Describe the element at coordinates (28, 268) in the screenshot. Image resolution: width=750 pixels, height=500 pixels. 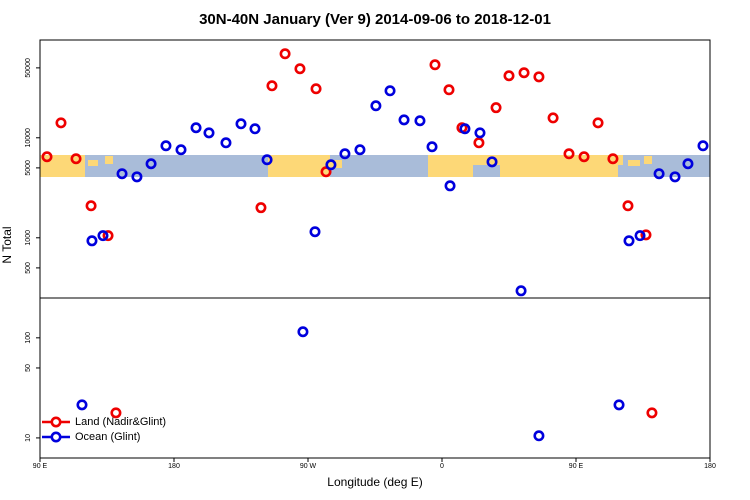
I see `y-tick-label: 500` at that location.